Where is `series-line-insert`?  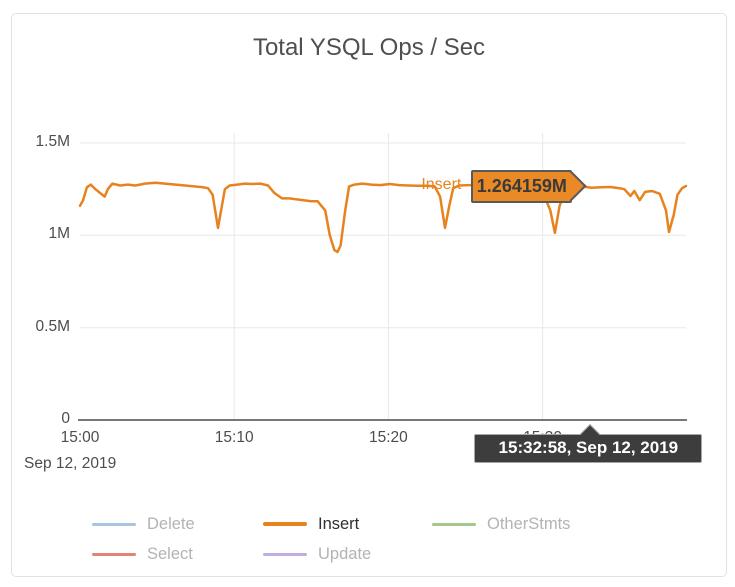 series-line-insert is located at coordinates (383, 217).